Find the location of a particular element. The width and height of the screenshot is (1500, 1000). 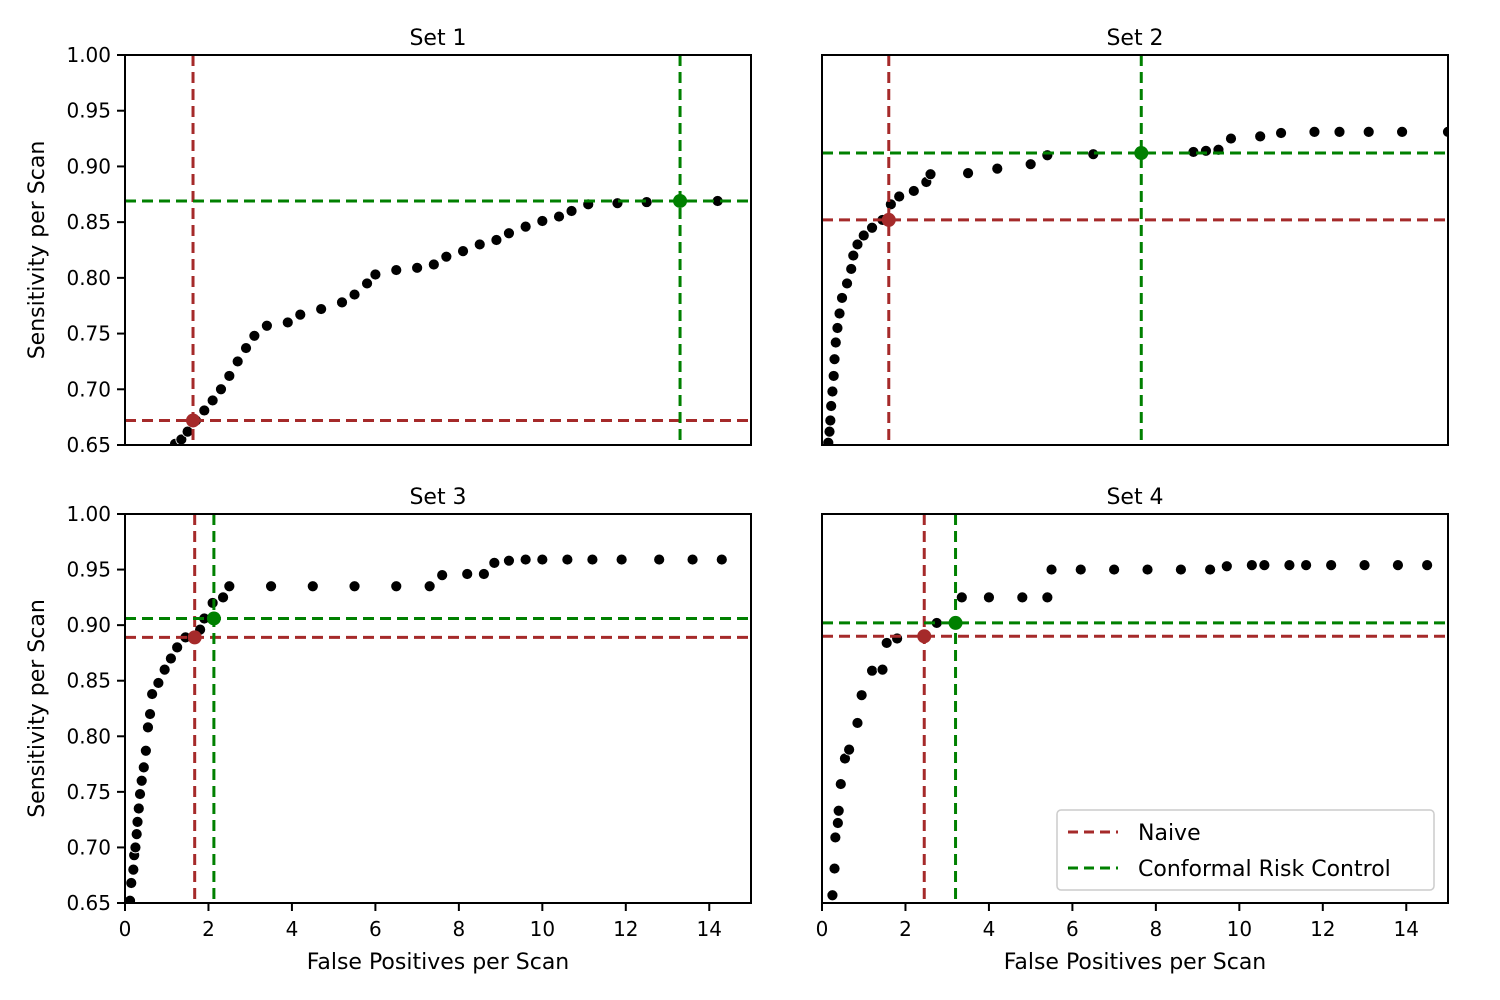

y-tick-label: 0.95 is located at coordinates (88, 111).